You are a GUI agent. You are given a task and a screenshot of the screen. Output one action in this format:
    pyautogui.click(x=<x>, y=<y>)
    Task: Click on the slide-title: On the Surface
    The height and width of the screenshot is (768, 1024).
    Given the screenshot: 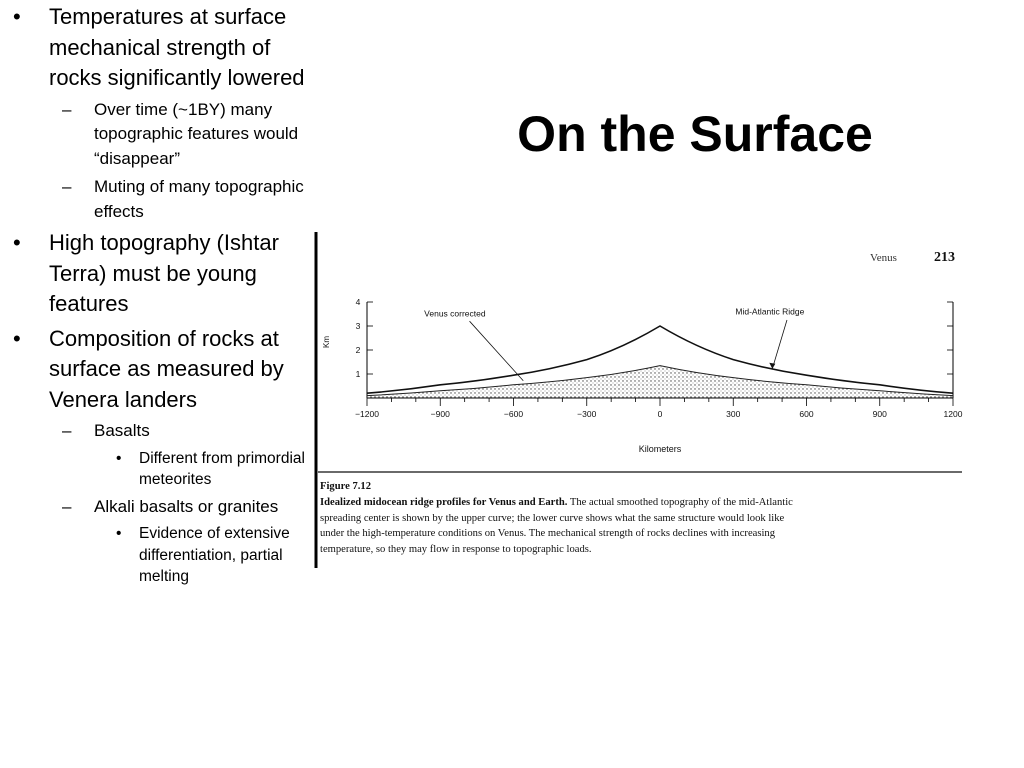 What is the action you would take?
    pyautogui.click(x=695, y=134)
    